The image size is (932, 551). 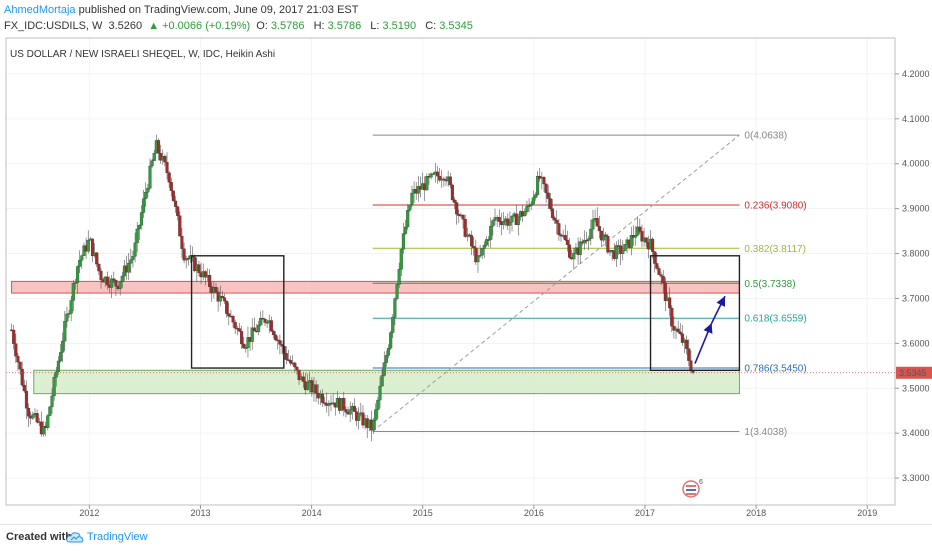 I want to click on support-zone, so click(x=386, y=382).